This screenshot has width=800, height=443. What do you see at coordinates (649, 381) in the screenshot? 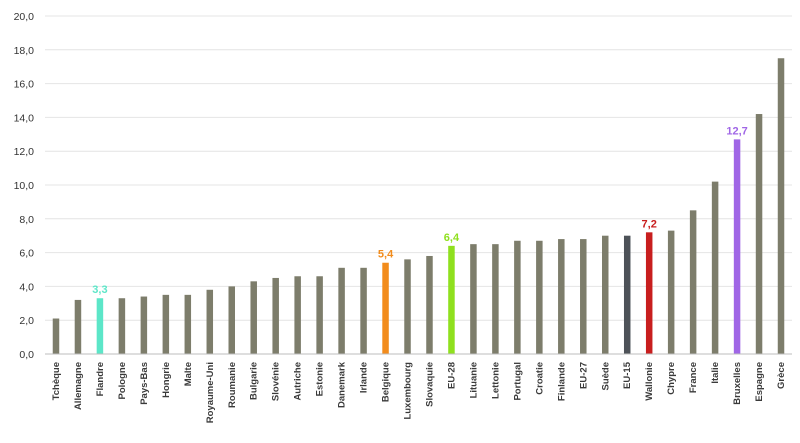
I see `x-tick-label: Wallonie` at bounding box center [649, 381].